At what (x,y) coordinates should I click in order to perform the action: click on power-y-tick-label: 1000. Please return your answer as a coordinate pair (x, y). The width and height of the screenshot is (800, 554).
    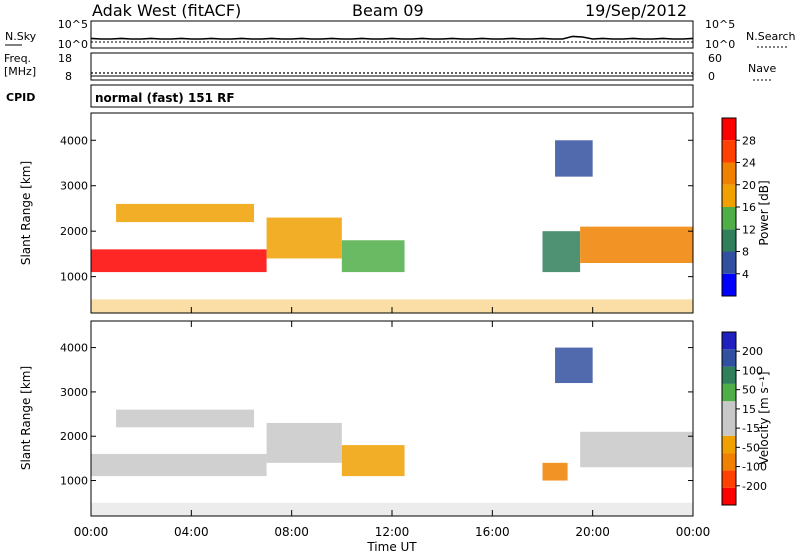
    Looking at the image, I should click on (74, 277).